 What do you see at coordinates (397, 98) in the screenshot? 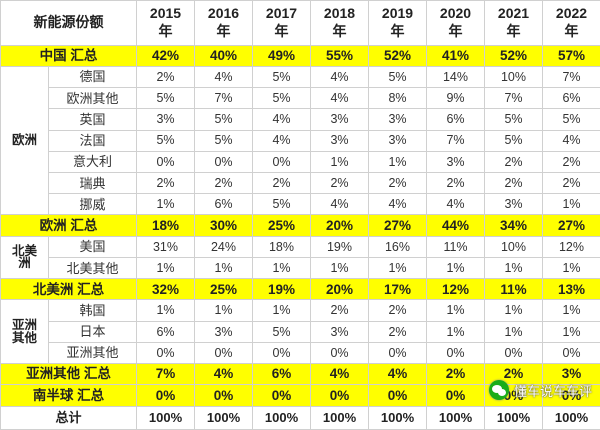
I see `value-cell: 8%` at bounding box center [397, 98].